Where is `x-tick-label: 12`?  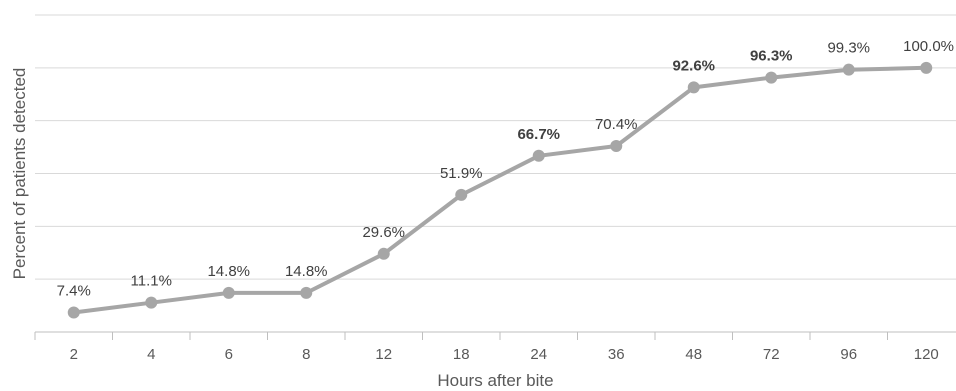
x-tick-label: 12 is located at coordinates (383, 354).